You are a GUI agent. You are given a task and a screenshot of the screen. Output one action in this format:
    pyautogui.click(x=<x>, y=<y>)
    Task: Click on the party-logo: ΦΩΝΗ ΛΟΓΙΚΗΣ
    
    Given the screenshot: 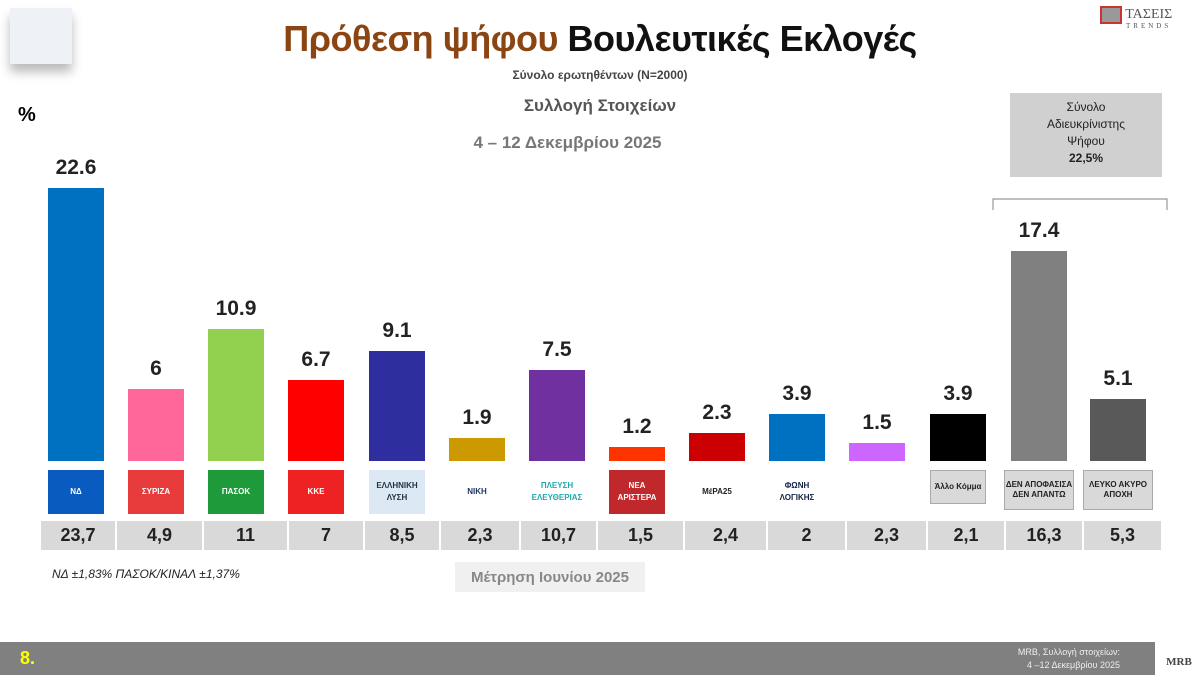 What is the action you would take?
    pyautogui.click(x=797, y=492)
    